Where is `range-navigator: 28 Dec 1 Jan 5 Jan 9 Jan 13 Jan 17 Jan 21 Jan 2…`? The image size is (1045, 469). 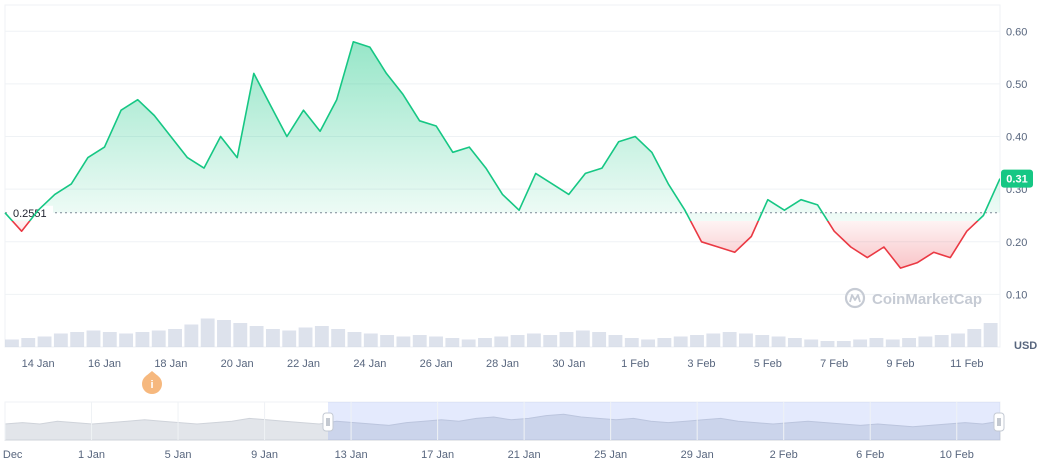
range-navigator: 28 Dec 1 Jan 5 Jan 9 Jan 13 Jan 17 Jan 21 Jan 2… is located at coordinates (502, 431).